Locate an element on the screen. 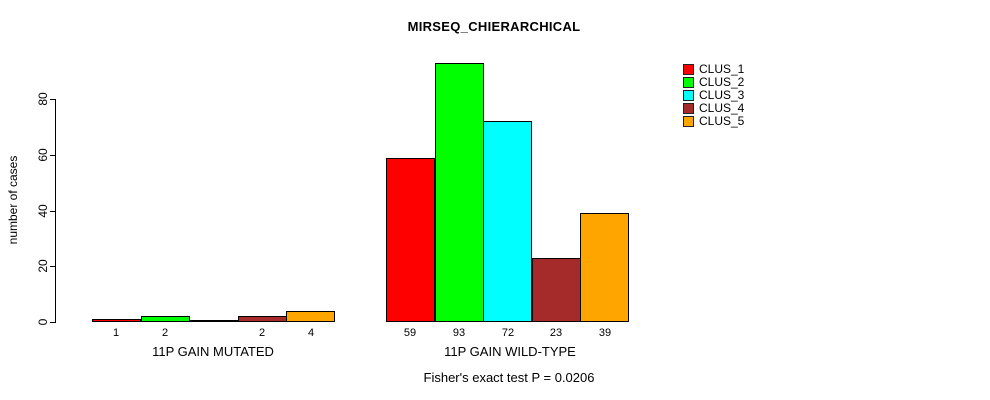  legend-item: CLUS_1 is located at coordinates (713, 69).